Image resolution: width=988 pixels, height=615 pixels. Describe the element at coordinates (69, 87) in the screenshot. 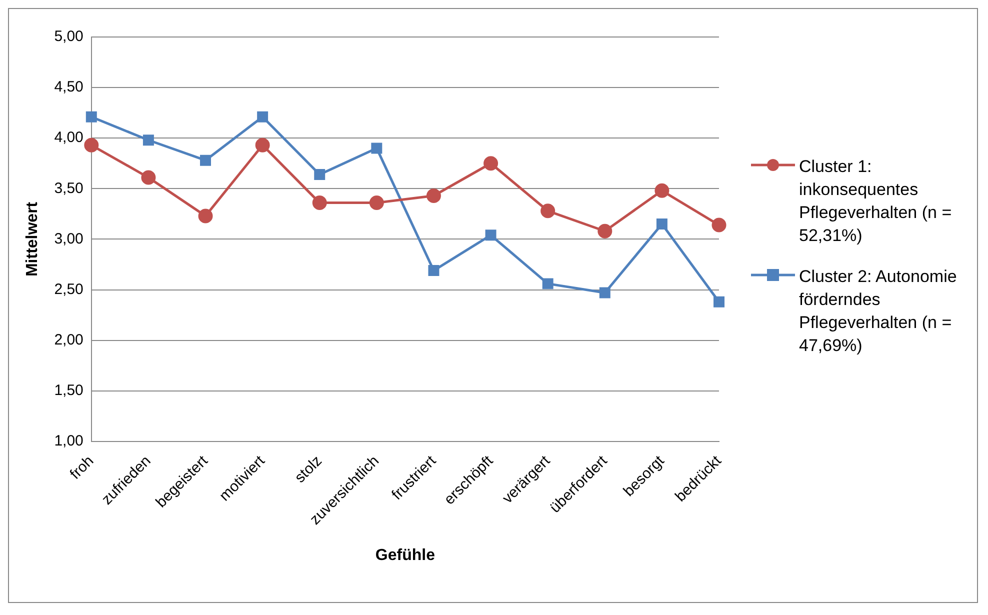

I see `y-tick-label: 4,50` at that location.